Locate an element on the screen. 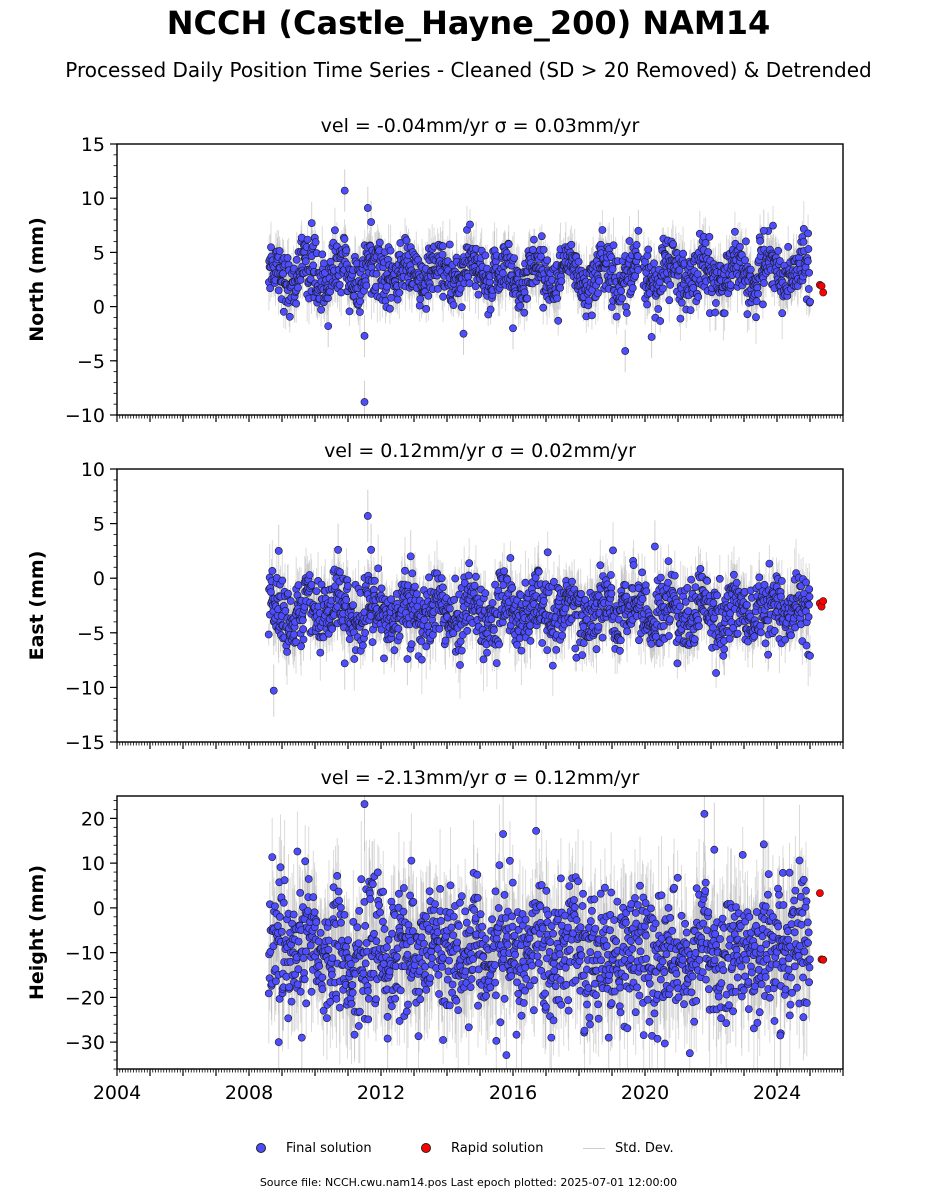 This screenshot has height=1200, width=937. y-tick-label: 15 is located at coordinates (93, 145).